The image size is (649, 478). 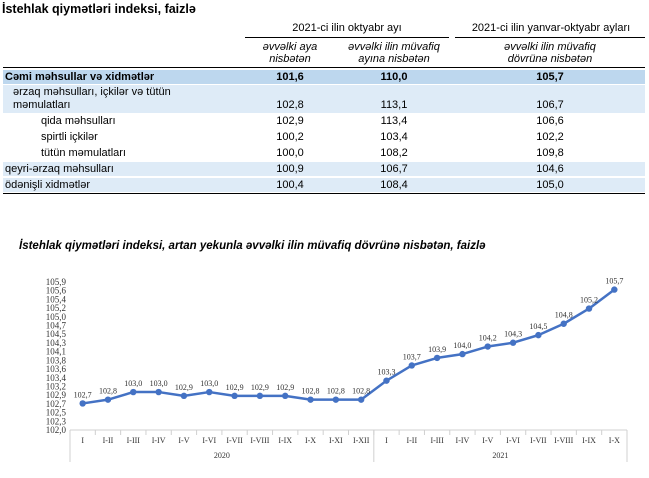 What do you see at coordinates (324, 185) in the screenshot?
I see `table-row-services-bg` at bounding box center [324, 185].